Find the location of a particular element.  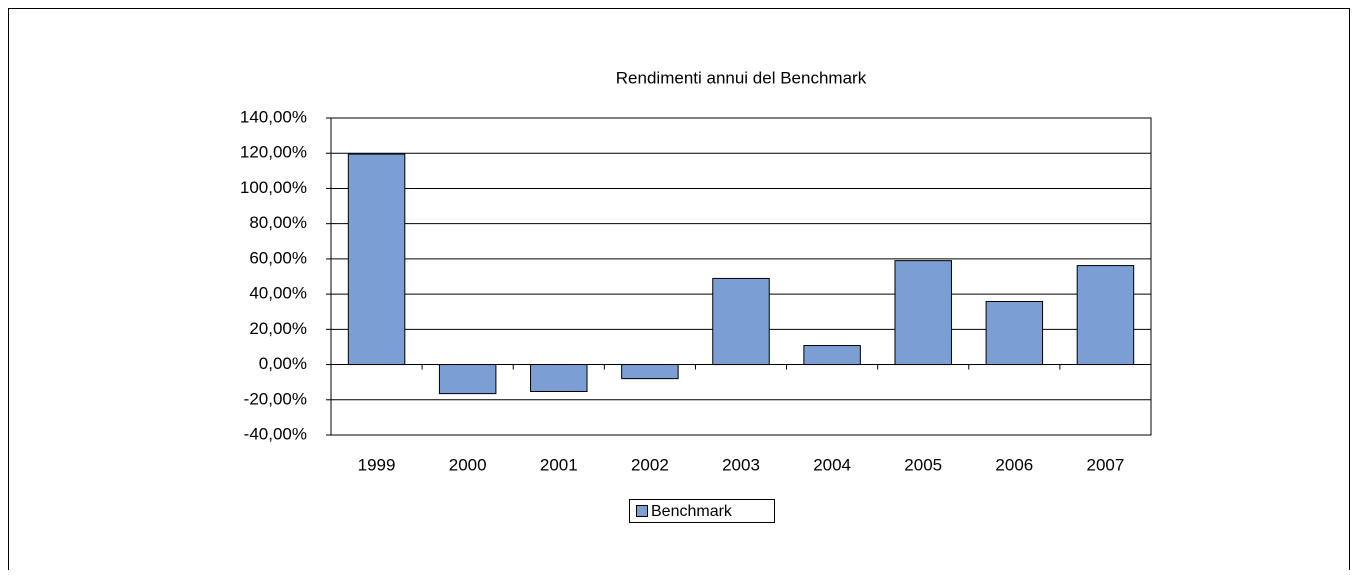

x-tick-label: 2007 is located at coordinates (1106, 464).